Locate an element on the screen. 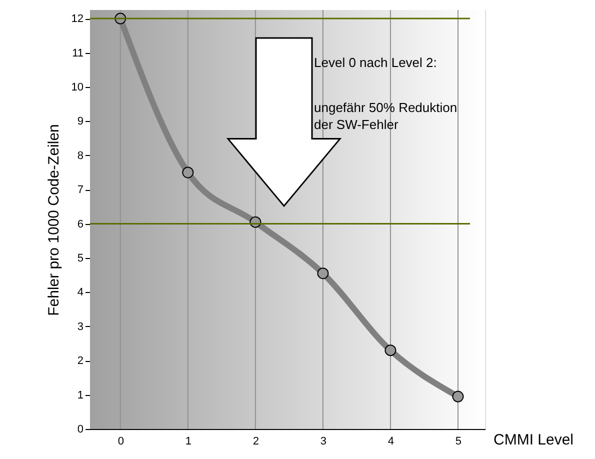 This screenshot has width=595, height=459. y-tick-label: 0 is located at coordinates (80, 430).